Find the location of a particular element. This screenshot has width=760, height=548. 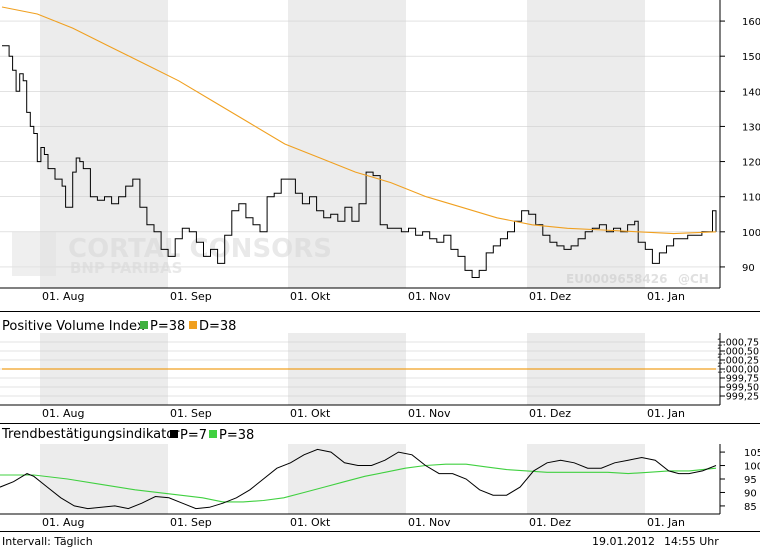

trend-p38-line is located at coordinates (358, 483).